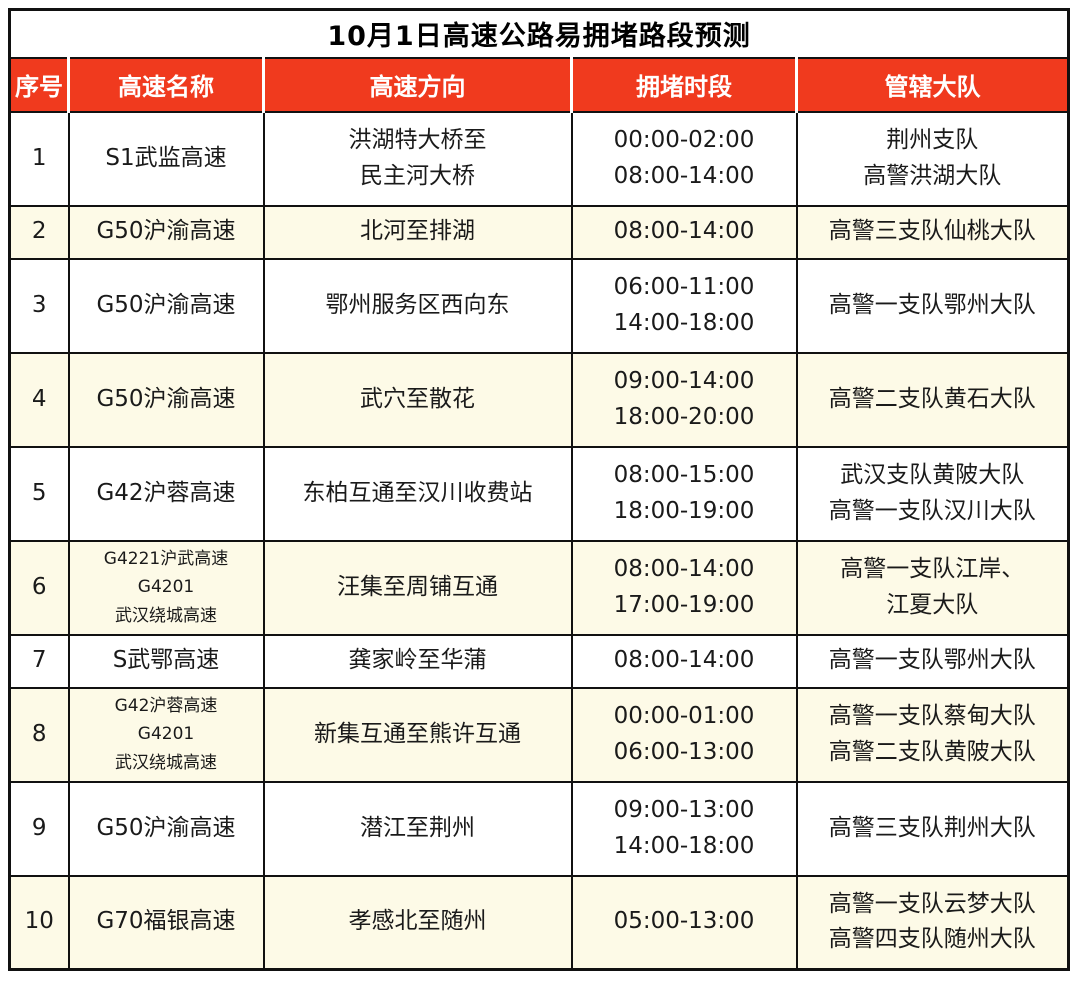  I want to click on brigade-cell: 高警三支队荆州大队, so click(932, 828).